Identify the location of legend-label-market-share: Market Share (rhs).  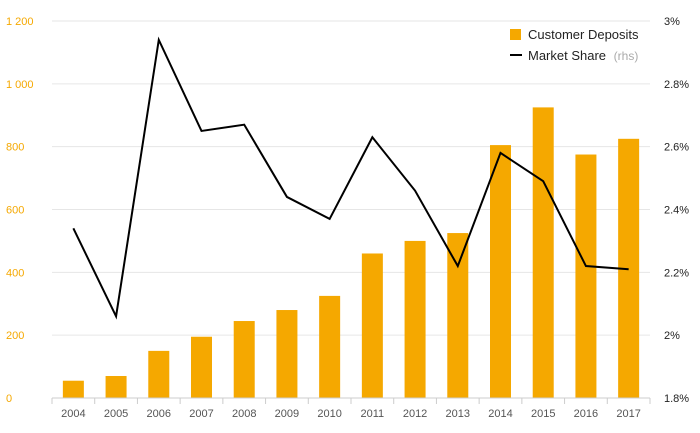
(583, 55).